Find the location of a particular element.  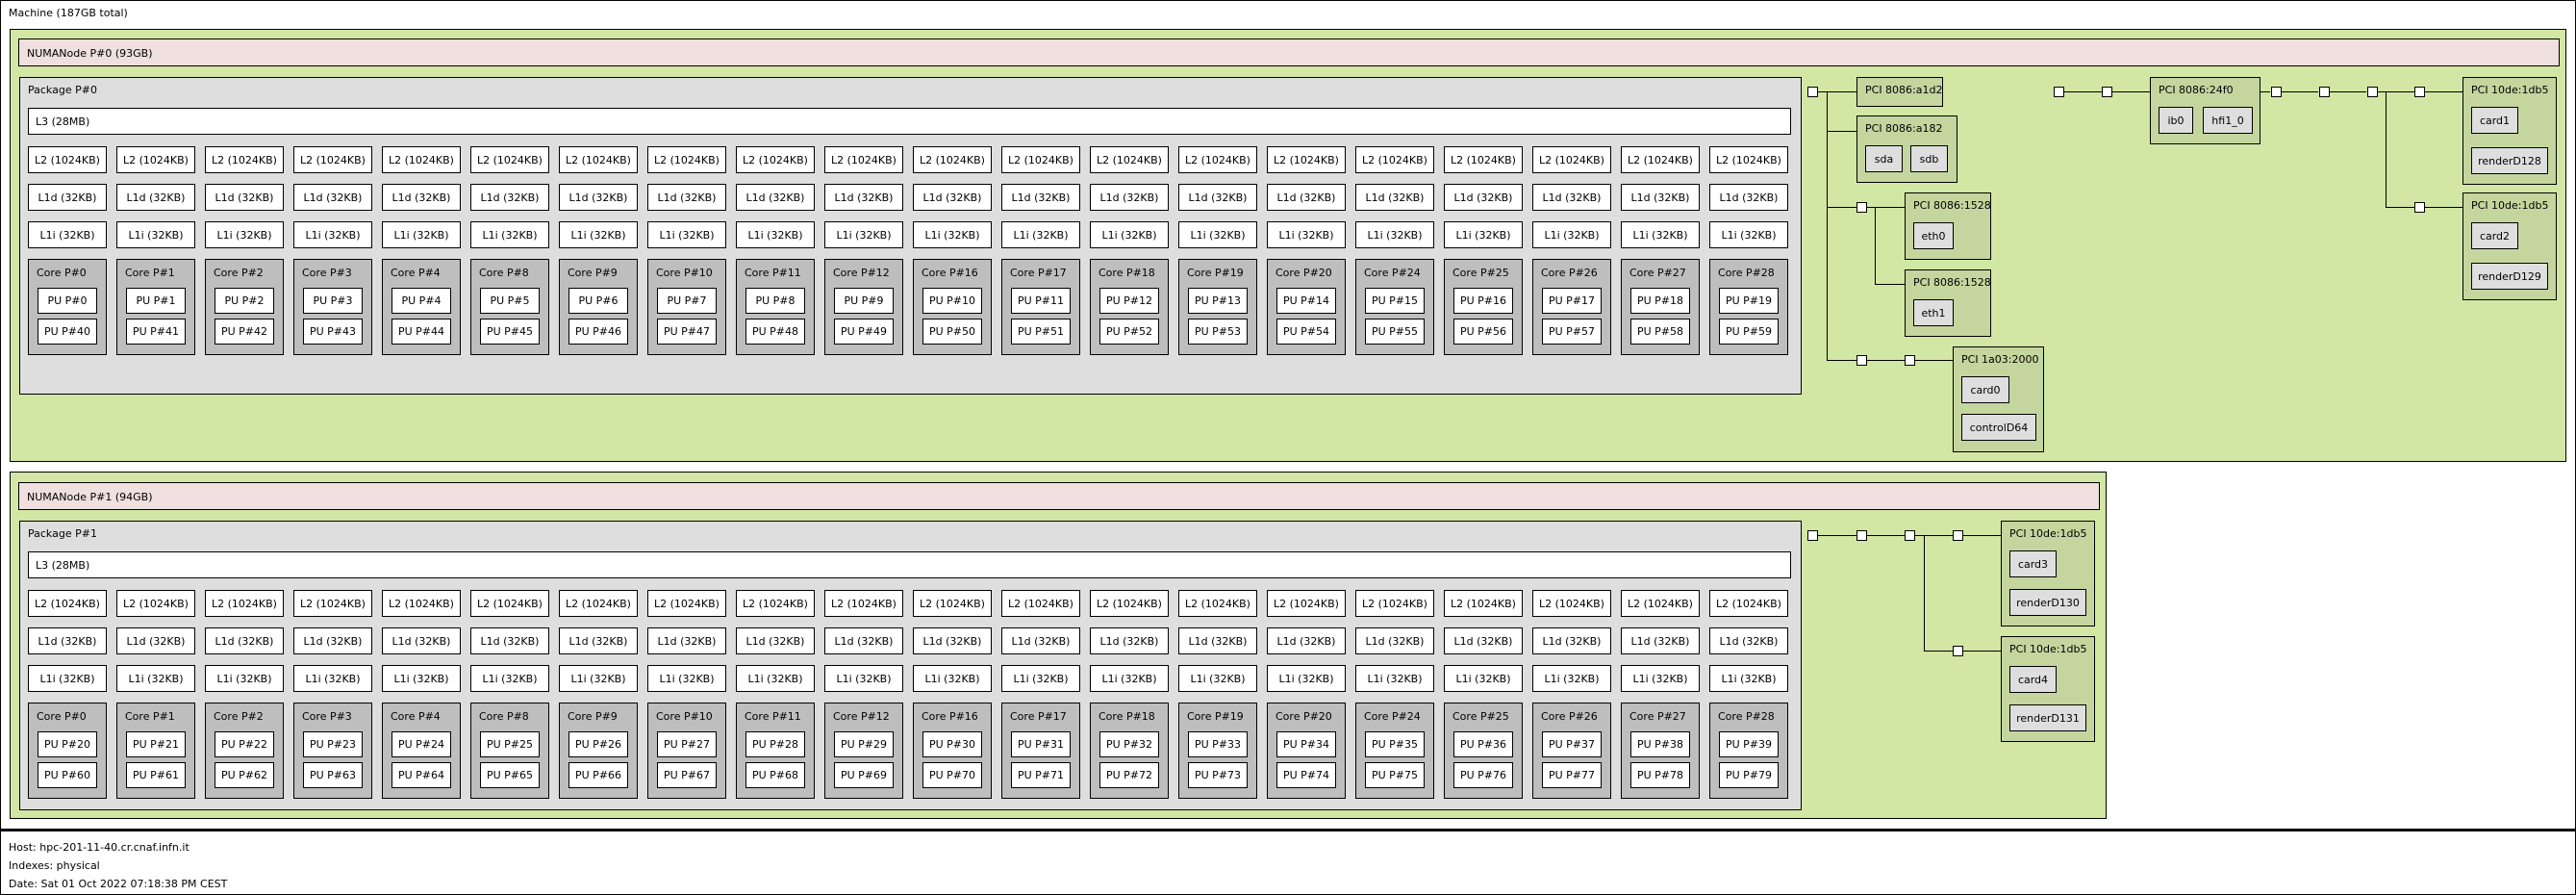

pu: PU P#16 is located at coordinates (1483, 301).